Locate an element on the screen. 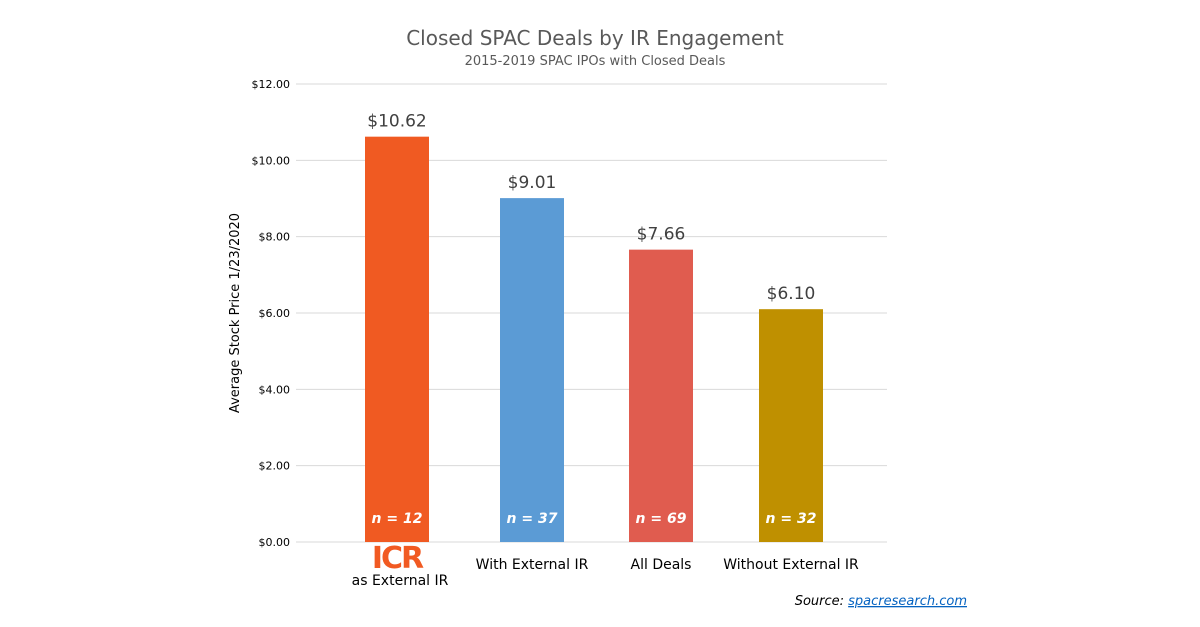 Image resolution: width=1200 pixels, height=627 pixels. icr-logo: ICR is located at coordinates (398, 558).